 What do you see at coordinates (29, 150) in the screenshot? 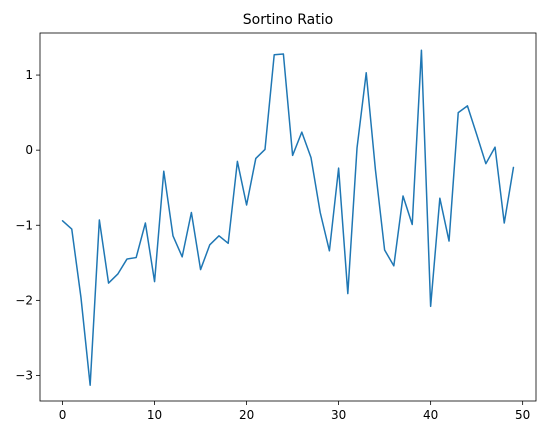
I see `y-tick-label: 0` at bounding box center [29, 150].